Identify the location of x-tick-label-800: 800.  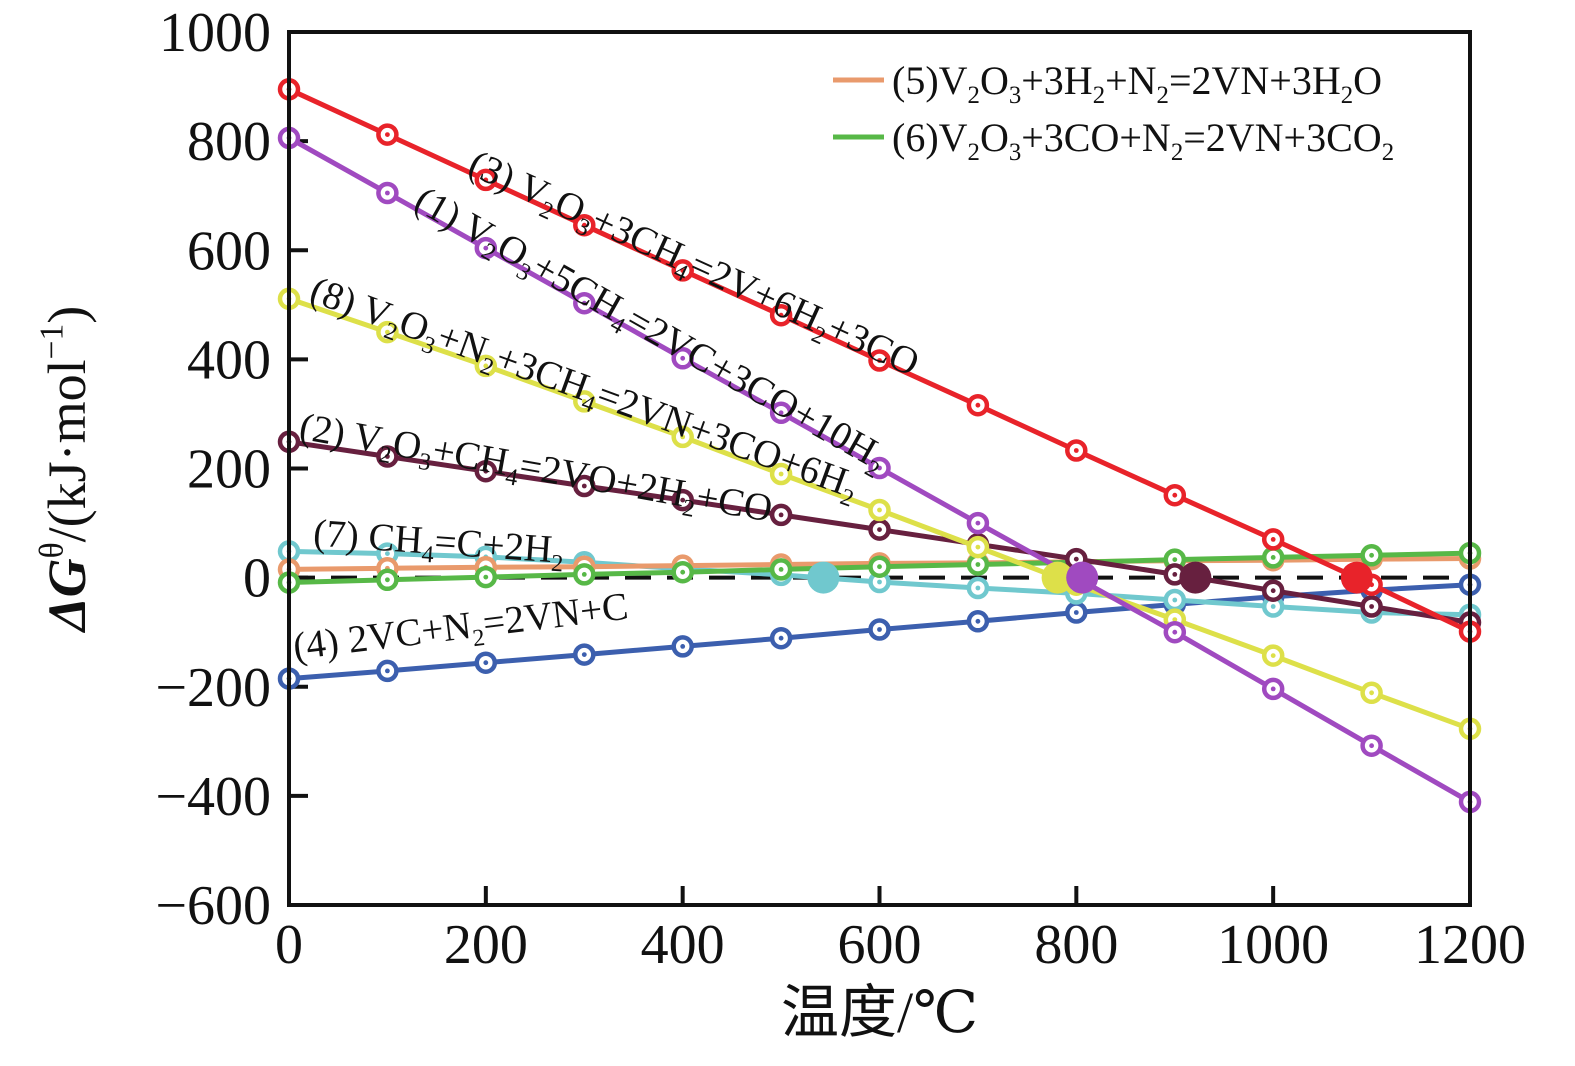
(1076, 945).